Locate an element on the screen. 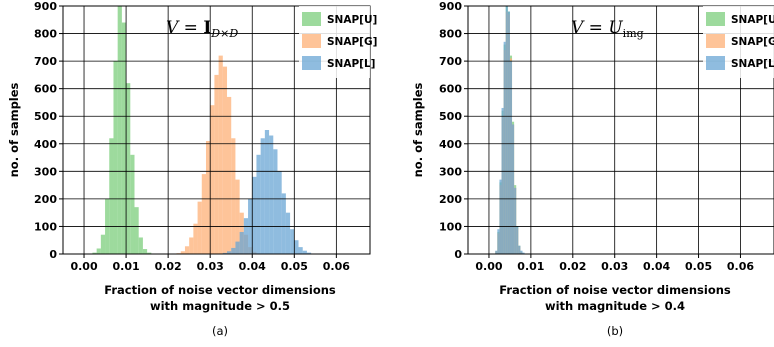  annotation-b: V = Uimg is located at coordinates (607, 29).